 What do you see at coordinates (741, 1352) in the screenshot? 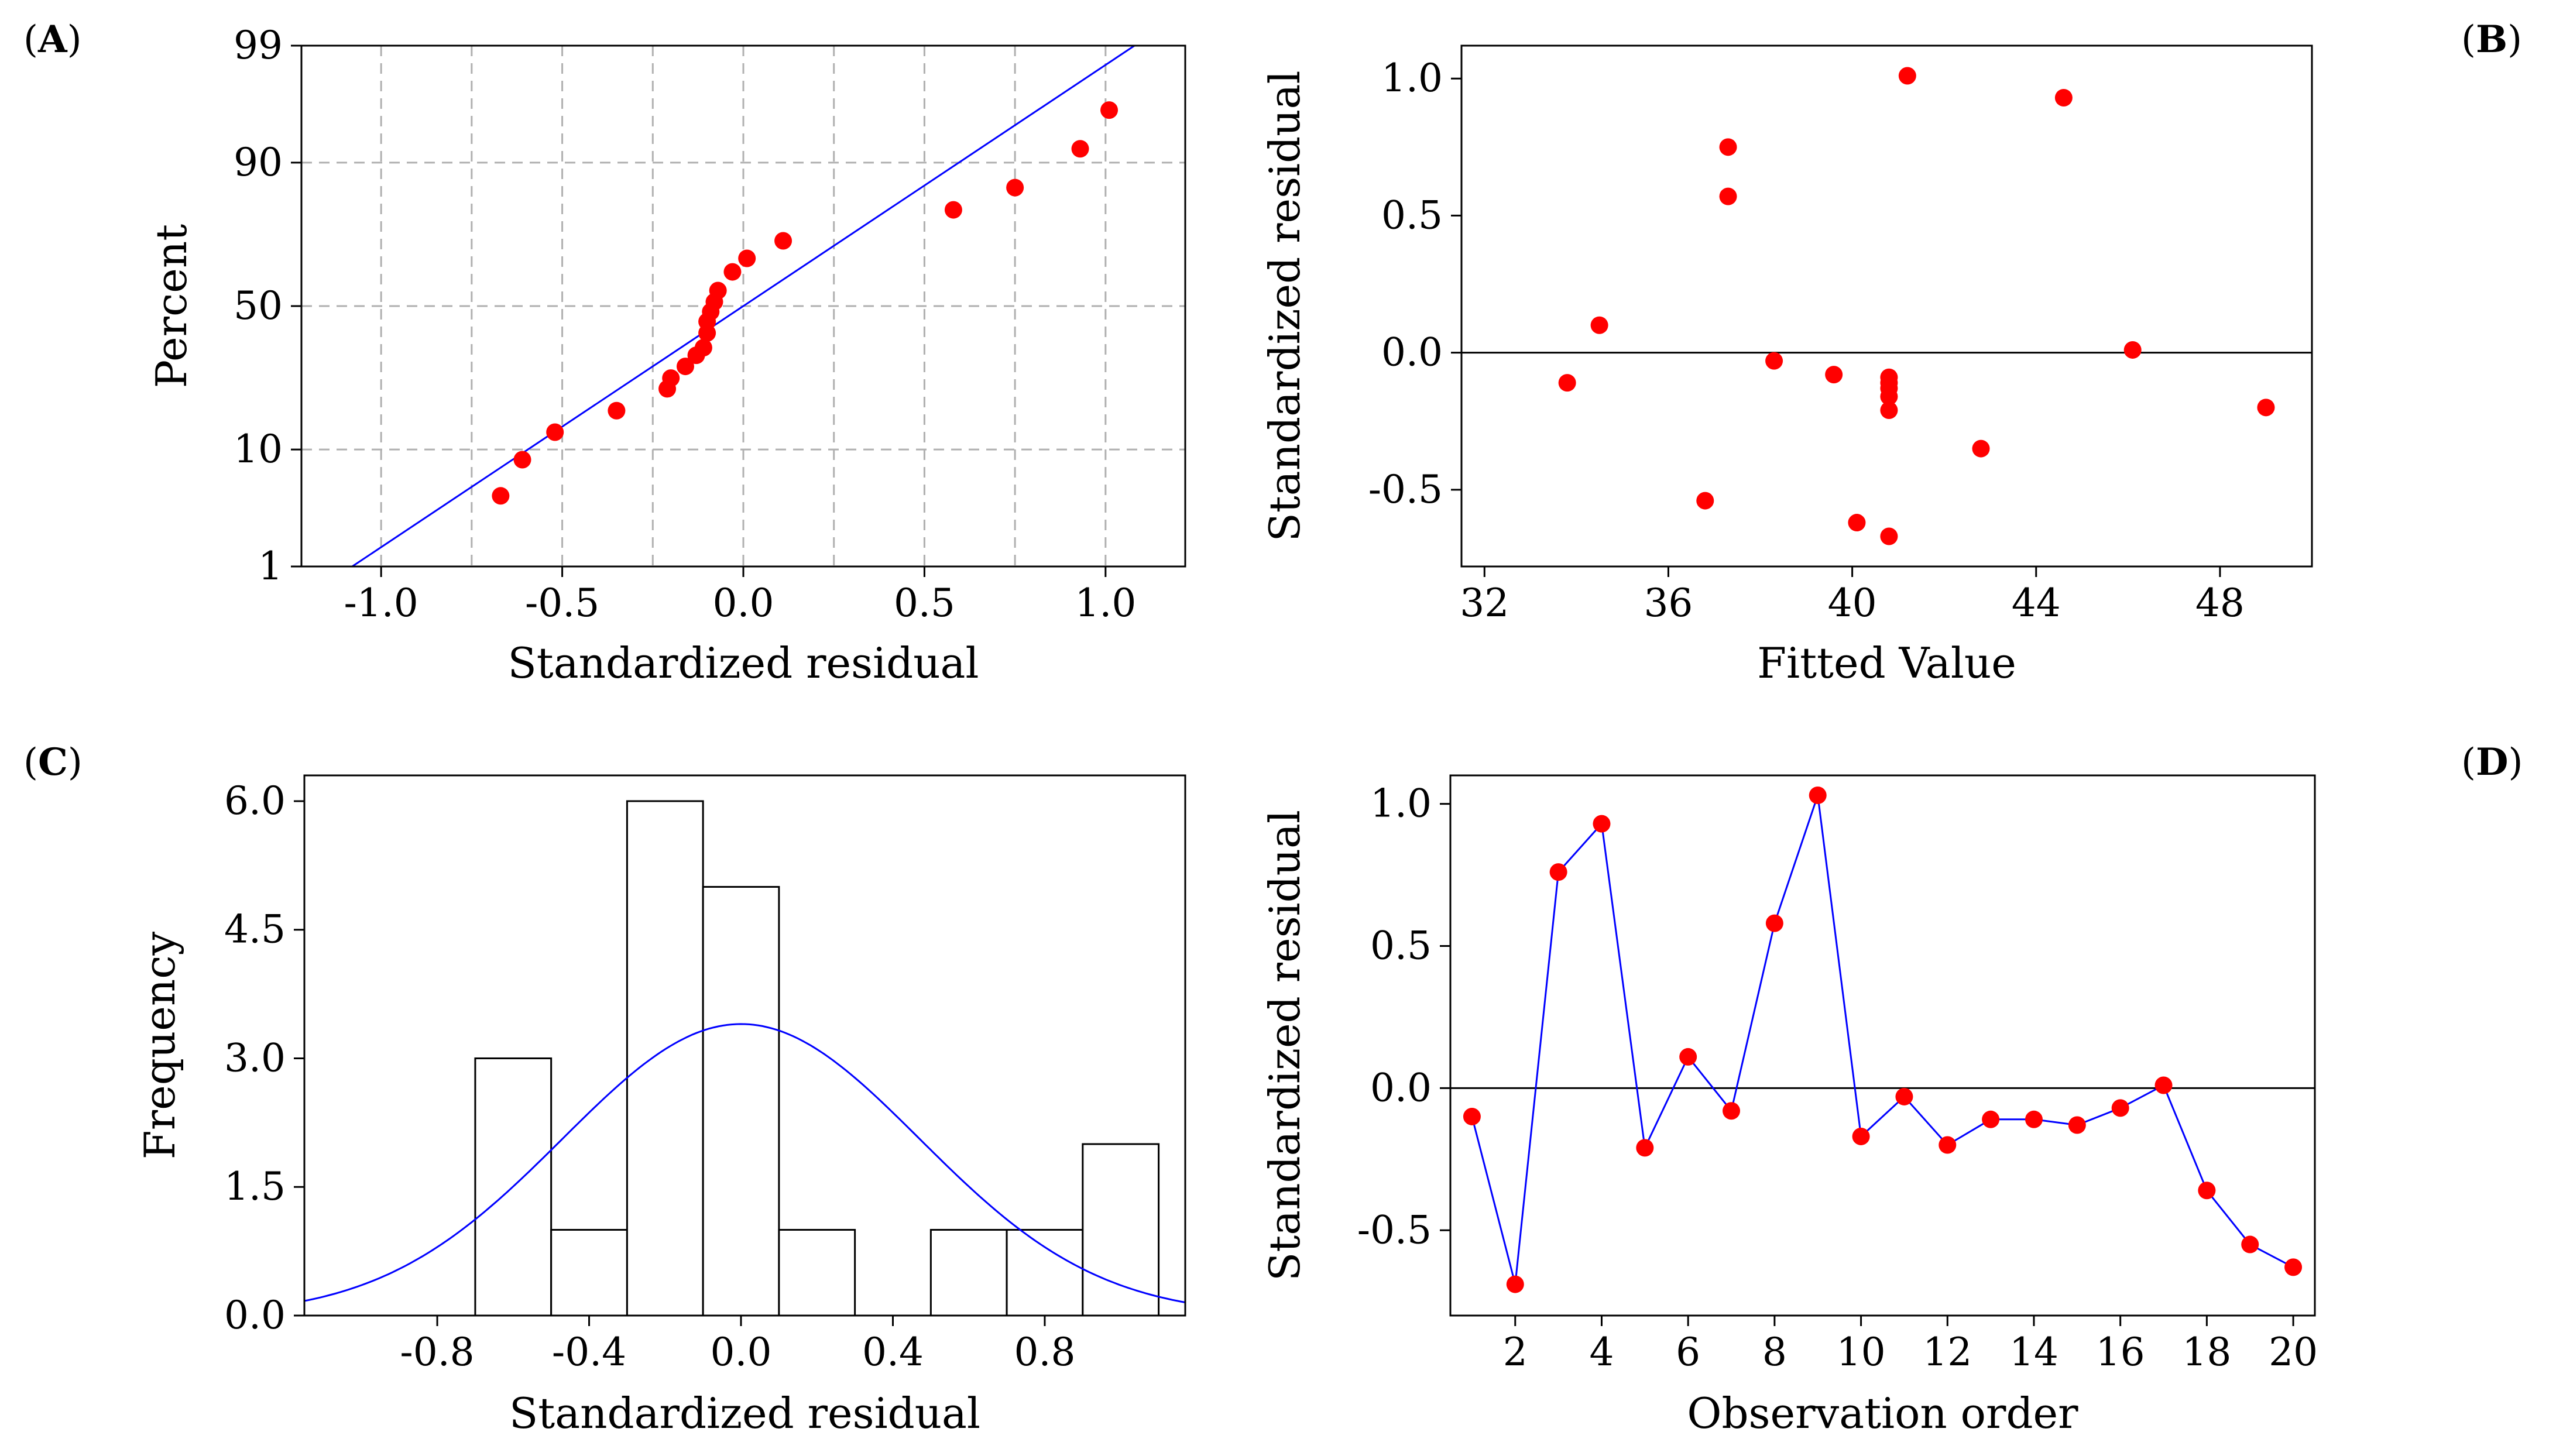
I see `x-tick-label-c: 0.0` at bounding box center [741, 1352].